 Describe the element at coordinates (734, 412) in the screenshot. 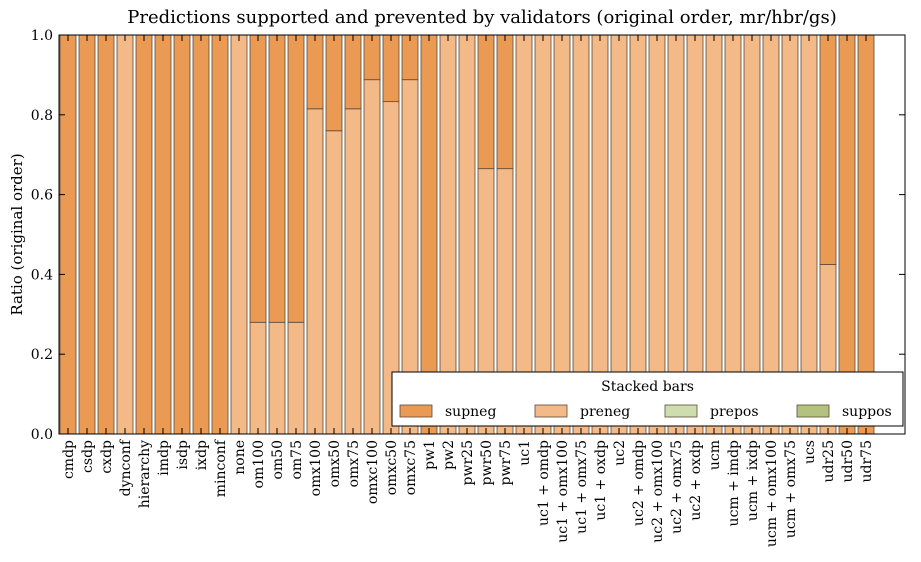

I see `legend-label-prepos: prepos` at that location.